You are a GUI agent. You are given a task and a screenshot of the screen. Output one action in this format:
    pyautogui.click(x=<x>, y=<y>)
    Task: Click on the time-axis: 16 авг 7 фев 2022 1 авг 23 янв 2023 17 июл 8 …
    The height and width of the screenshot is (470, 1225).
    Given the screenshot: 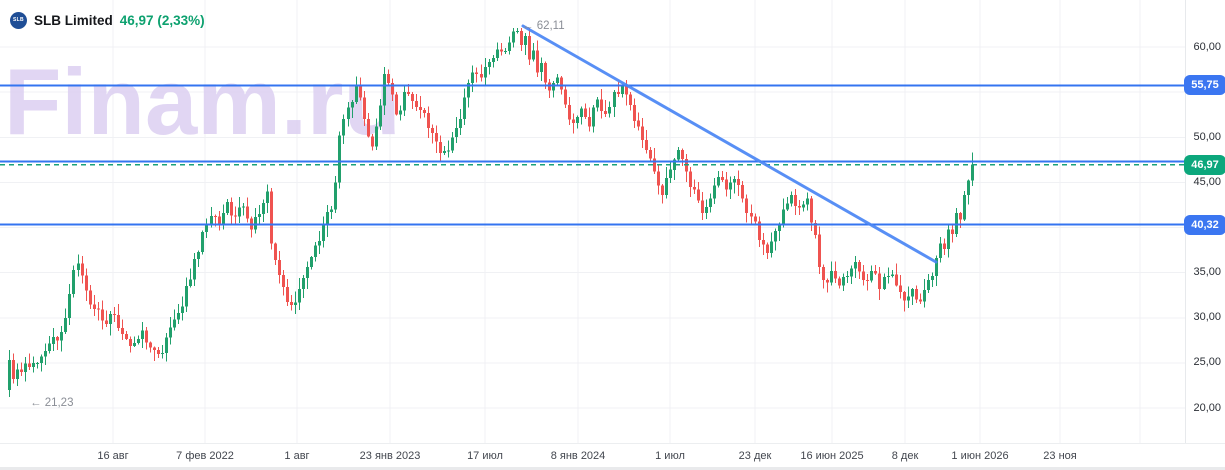 What is the action you would take?
    pyautogui.click(x=612, y=455)
    